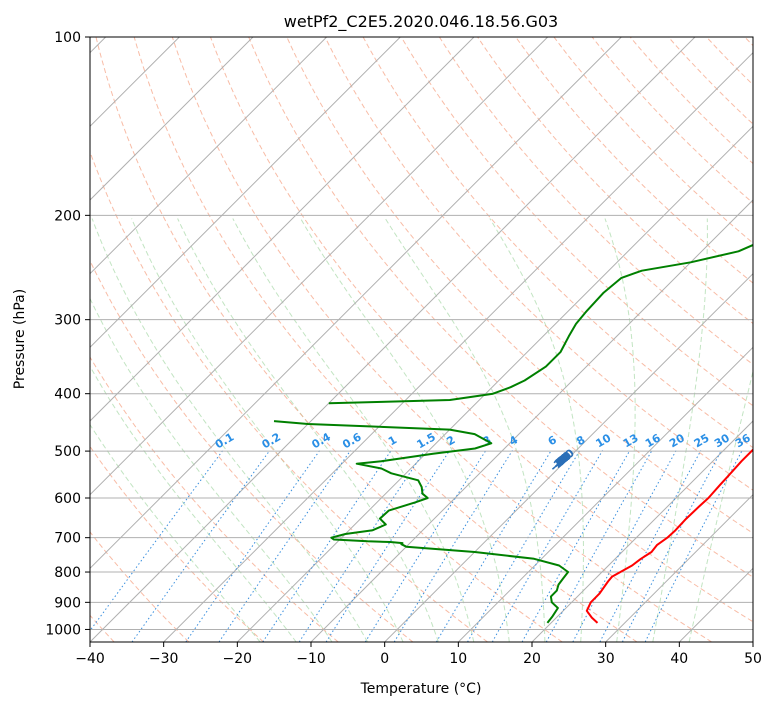 Image resolution: width=775 pixels, height=708 pixels. What do you see at coordinates (67, 573) in the screenshot?
I see `y-tick-label: 800` at bounding box center [67, 573].